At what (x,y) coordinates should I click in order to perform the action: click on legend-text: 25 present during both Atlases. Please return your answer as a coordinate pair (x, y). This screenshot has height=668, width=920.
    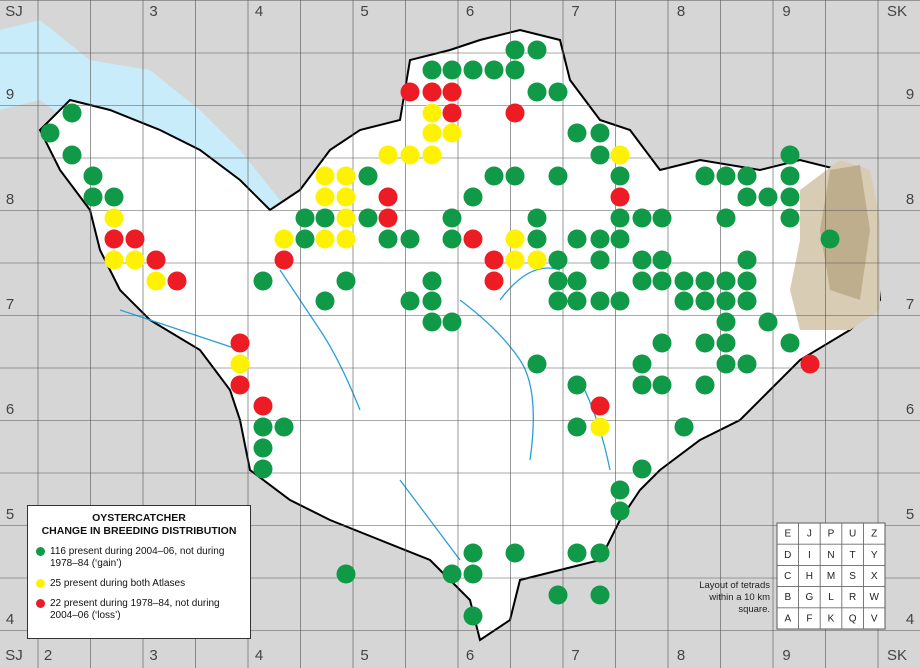
    Looking at the image, I should click on (118, 583).